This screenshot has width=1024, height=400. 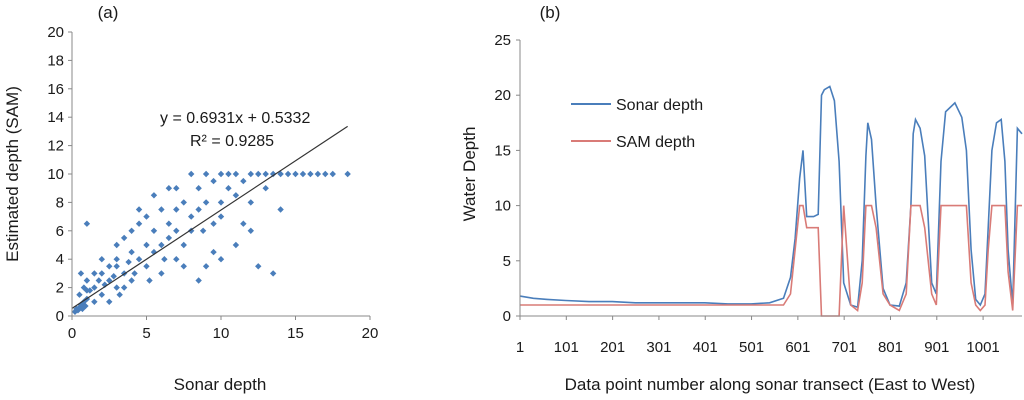 I want to click on panel-b-label: (b), so click(x=550, y=12).